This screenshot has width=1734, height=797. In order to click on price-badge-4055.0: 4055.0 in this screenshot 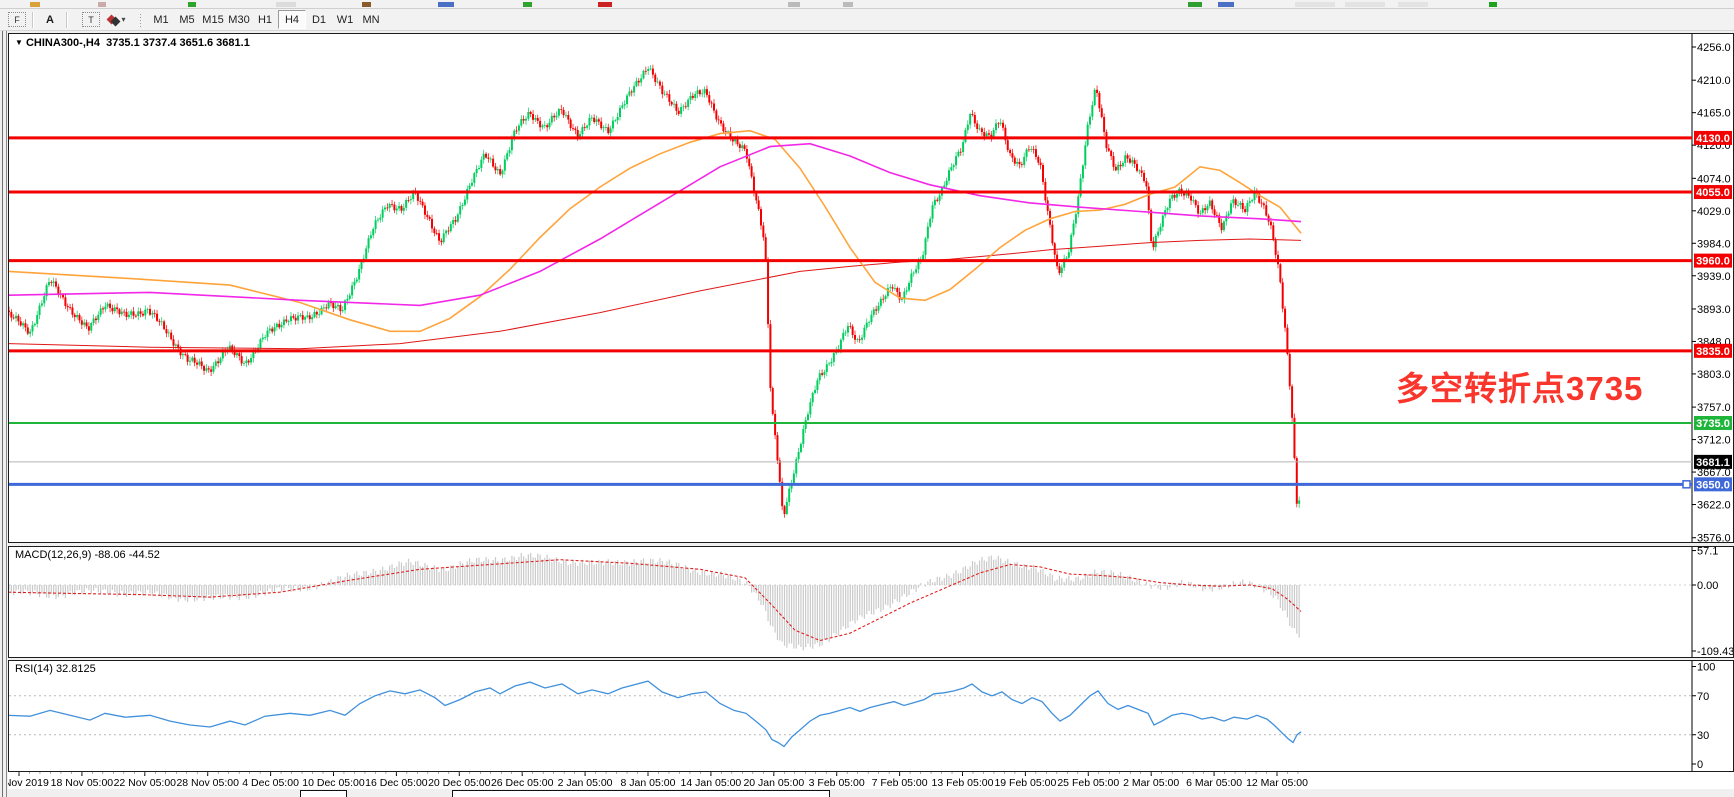, I will do `click(1713, 192)`.